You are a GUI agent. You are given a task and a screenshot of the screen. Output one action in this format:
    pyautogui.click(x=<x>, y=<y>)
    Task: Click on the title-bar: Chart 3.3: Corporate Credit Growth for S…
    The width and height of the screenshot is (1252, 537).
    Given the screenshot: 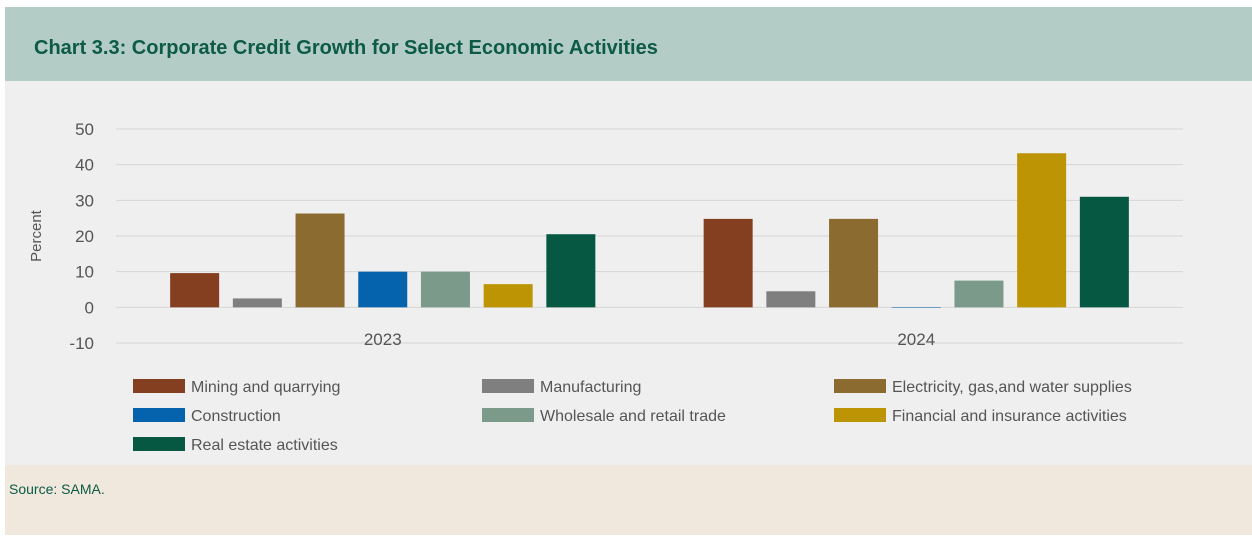 What is the action you would take?
    pyautogui.click(x=628, y=44)
    